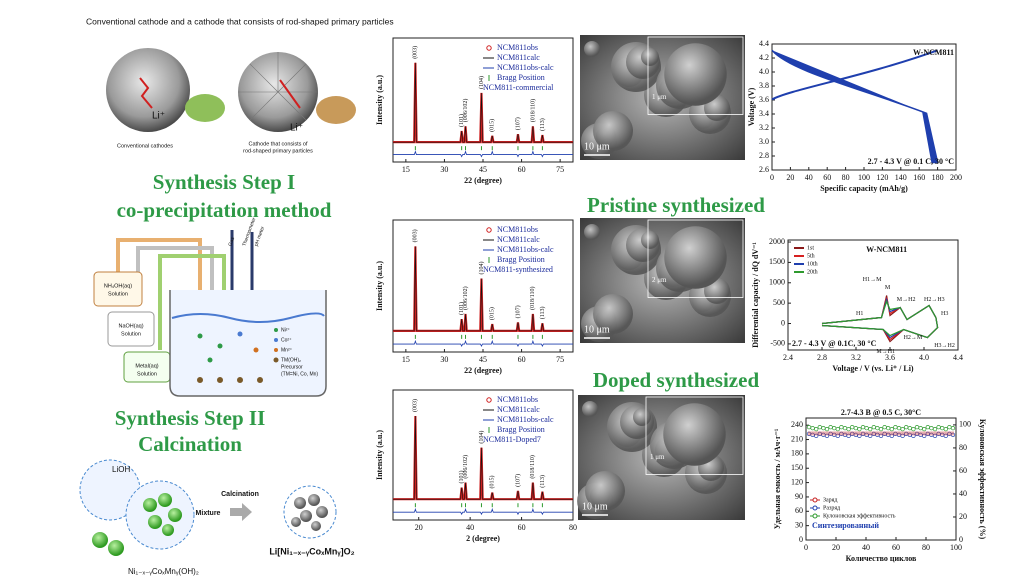 The width and height of the screenshot is (1024, 576). Describe the element at coordinates (797, 467) in the screenshot. I see `y-tick-label: 150` at that location.